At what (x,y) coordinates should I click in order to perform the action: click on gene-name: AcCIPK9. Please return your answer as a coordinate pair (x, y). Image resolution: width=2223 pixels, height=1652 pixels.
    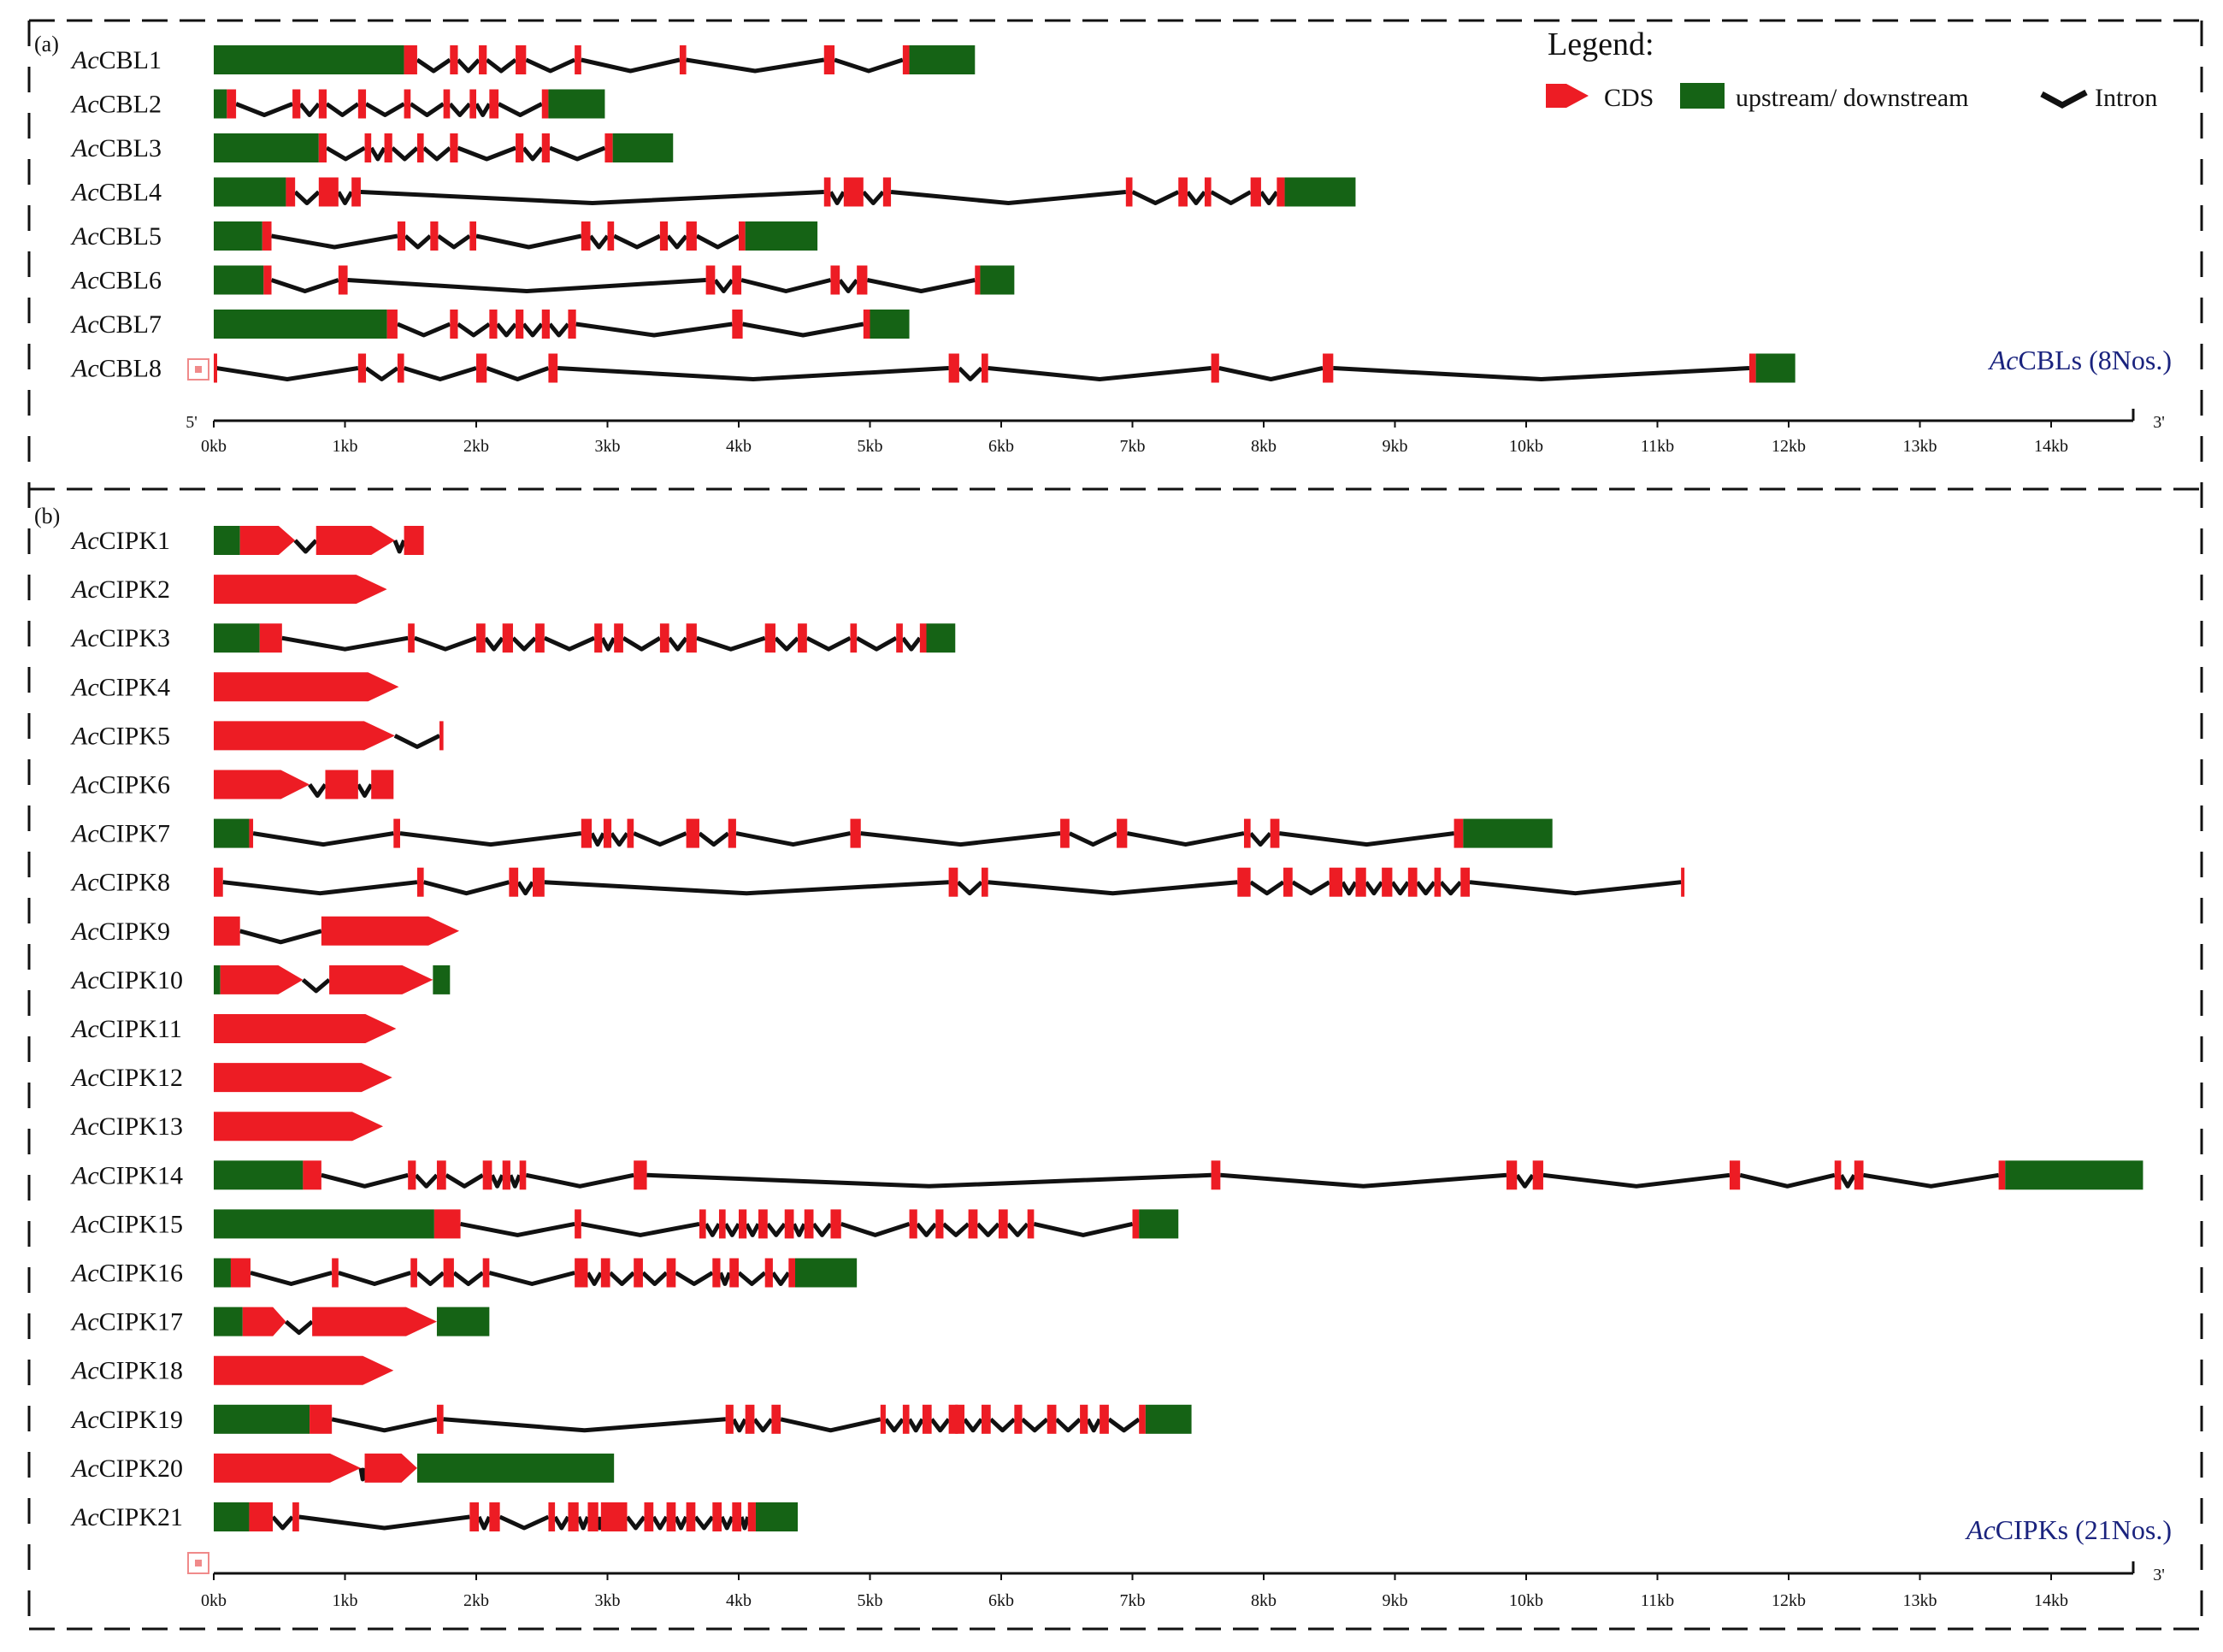
    Looking at the image, I should click on (120, 931).